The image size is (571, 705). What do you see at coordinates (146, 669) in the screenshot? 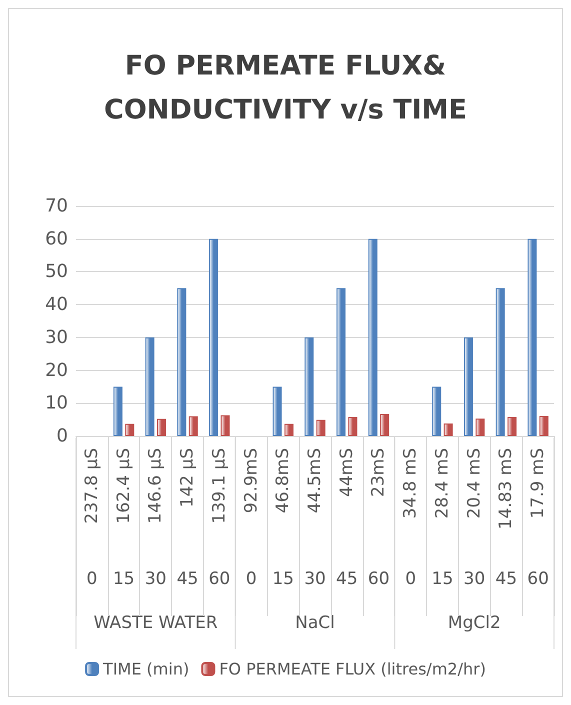
I see `legend-label: TIME (min)` at bounding box center [146, 669].